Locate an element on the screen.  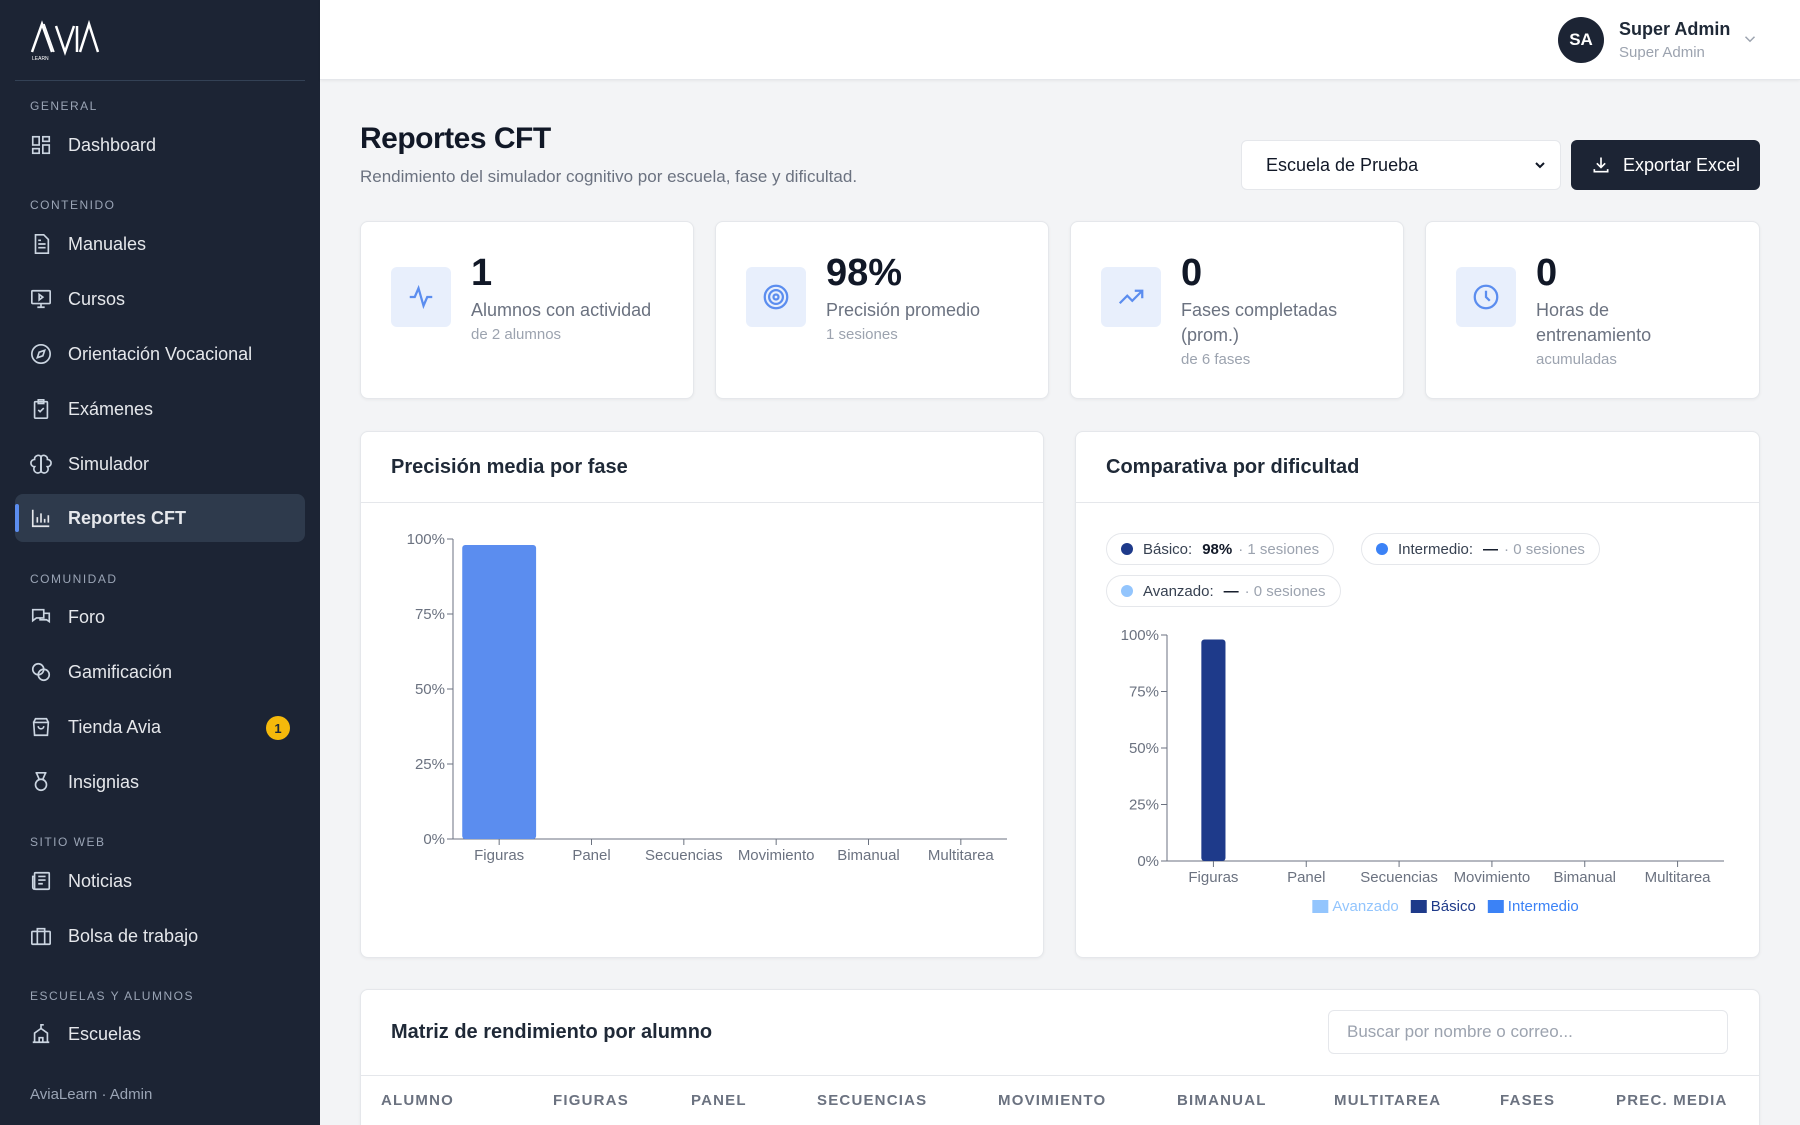
sidebar-item-orientacion: Orientación Vocacional is located at coordinates (160, 354).